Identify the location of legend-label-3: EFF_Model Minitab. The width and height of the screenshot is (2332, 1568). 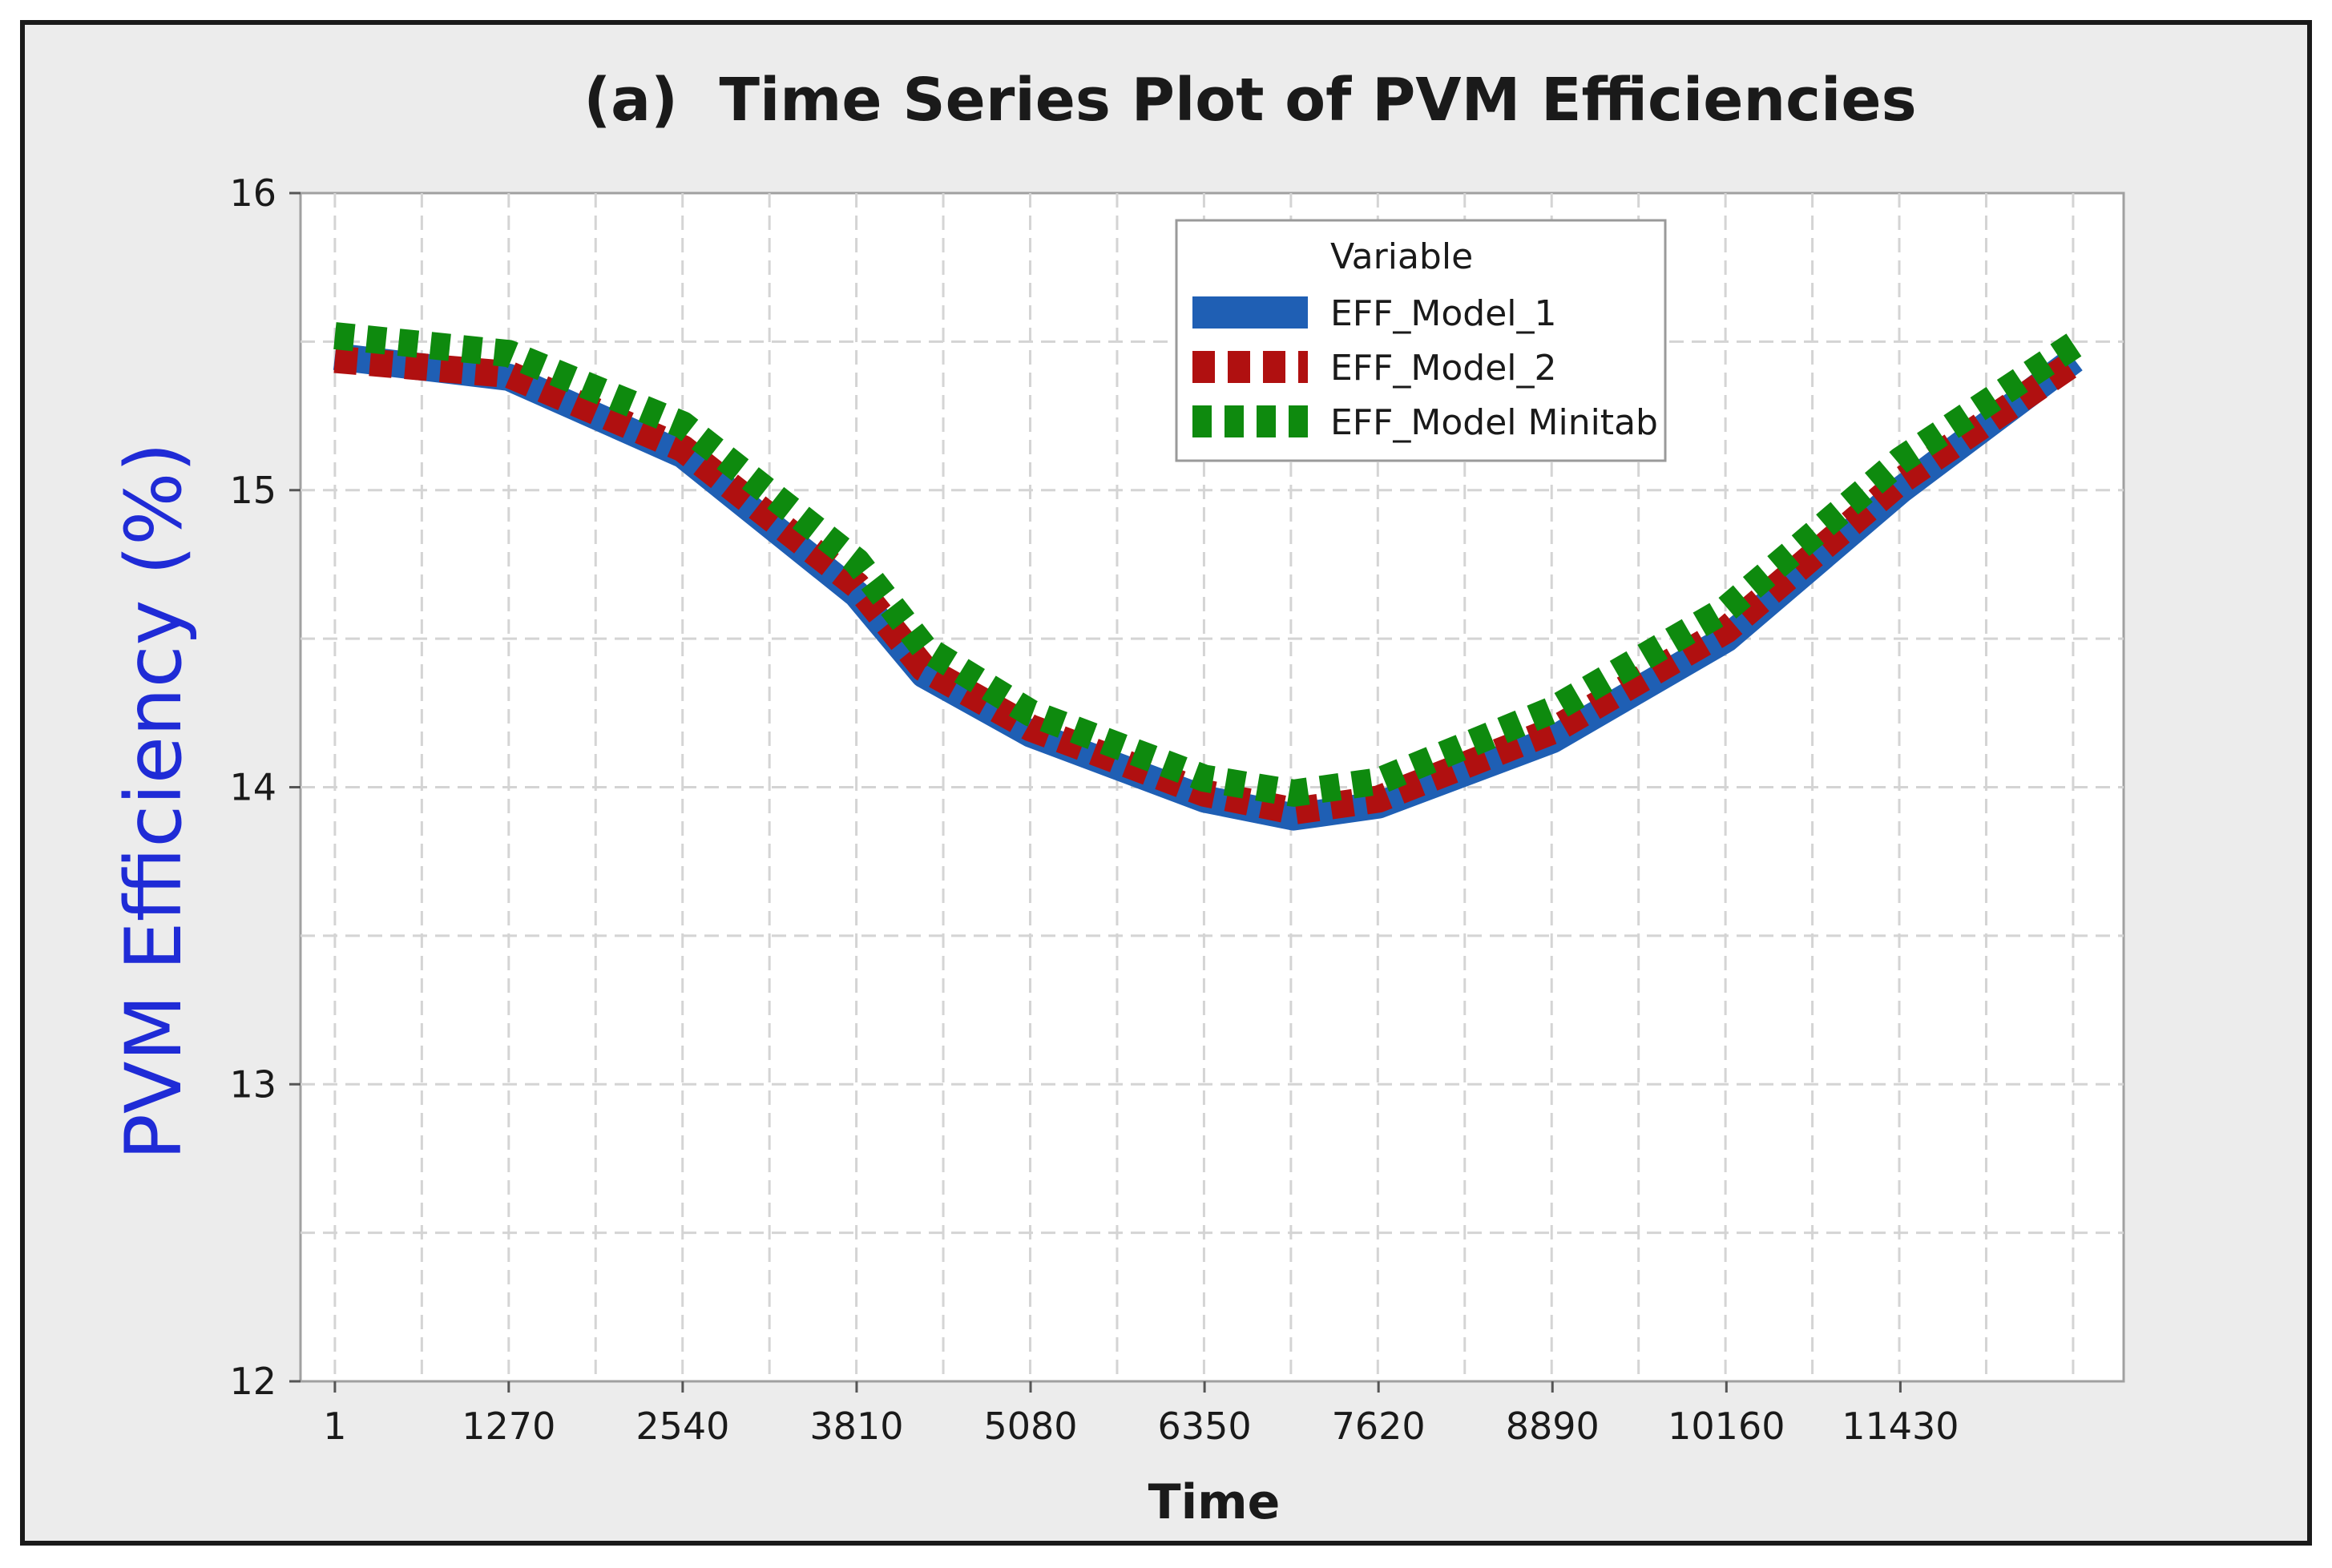
(1494, 422).